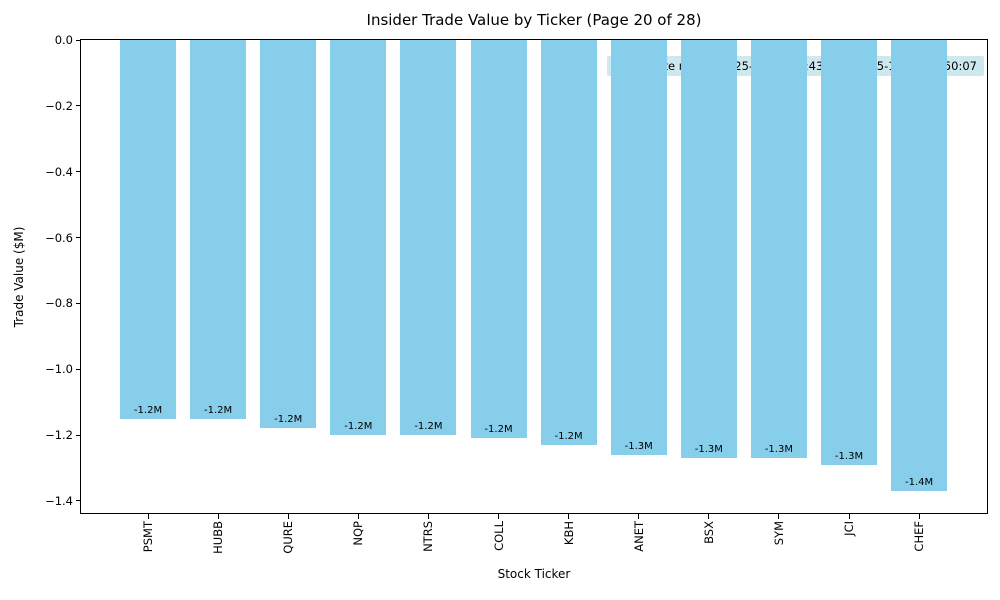  What do you see at coordinates (568, 242) in the screenshot?
I see `bar-kbh: -1.2M` at bounding box center [568, 242].